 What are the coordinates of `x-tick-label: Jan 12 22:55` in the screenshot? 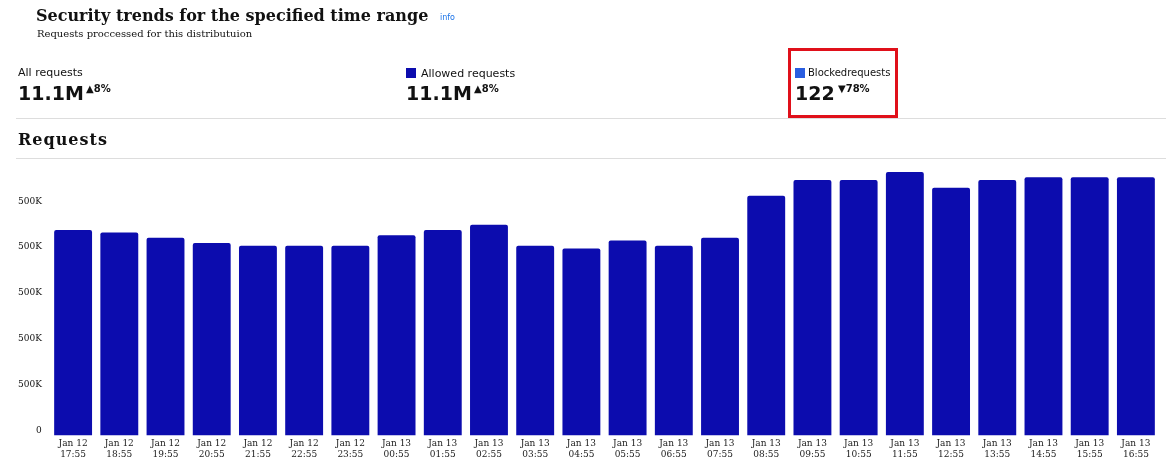 It's located at (303, 448).